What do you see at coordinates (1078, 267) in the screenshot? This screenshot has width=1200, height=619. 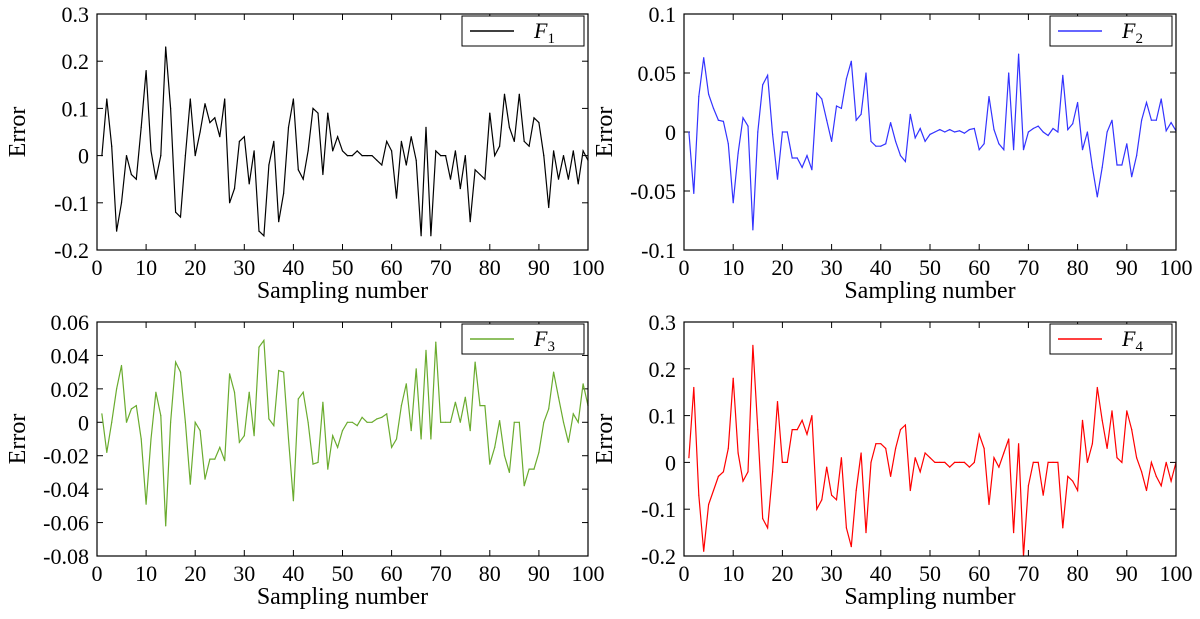 I see `x-tick-label: 80` at bounding box center [1078, 267].